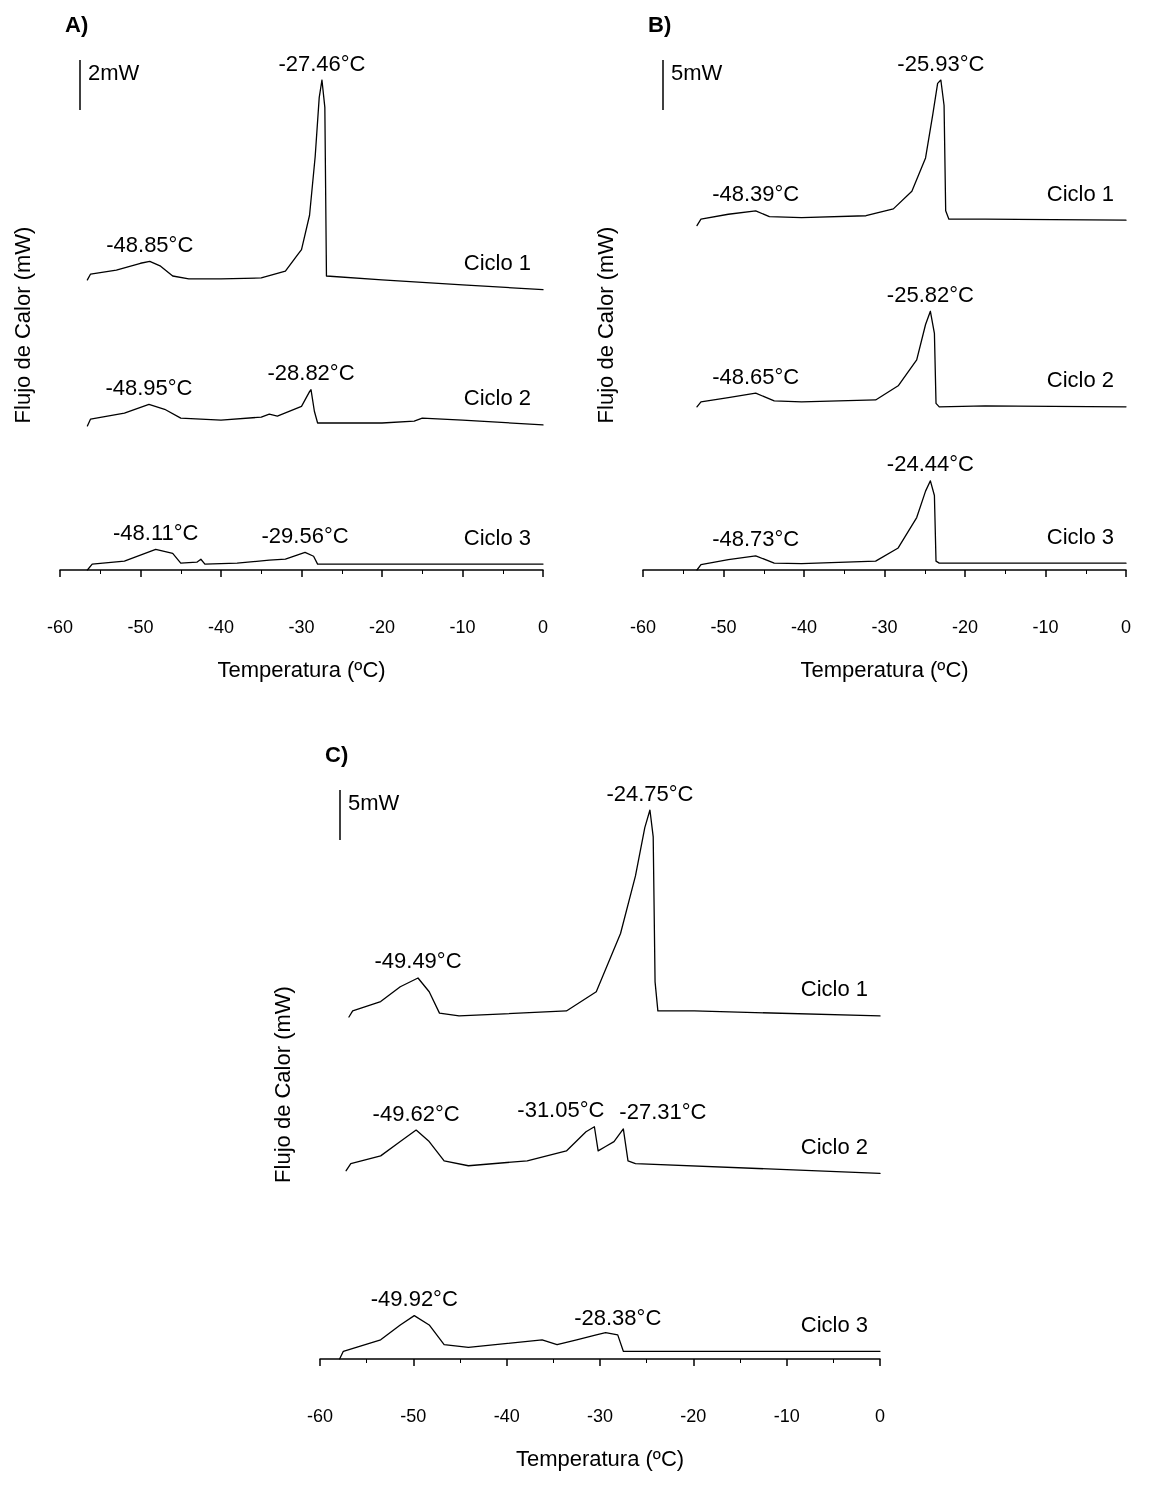 The height and width of the screenshot is (1509, 1166). I want to click on annotation: -49.92°C, so click(414, 1299).